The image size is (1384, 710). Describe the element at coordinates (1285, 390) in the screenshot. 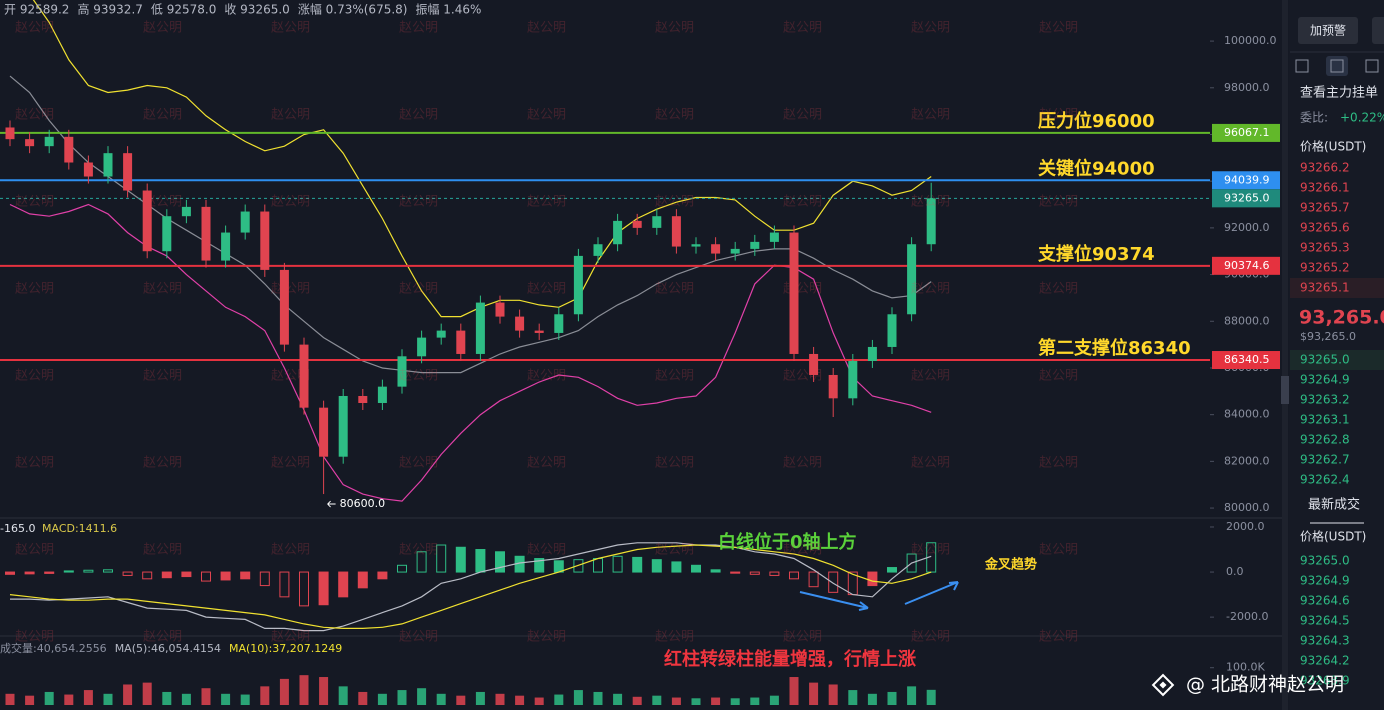

I see `splitter-handle` at that location.